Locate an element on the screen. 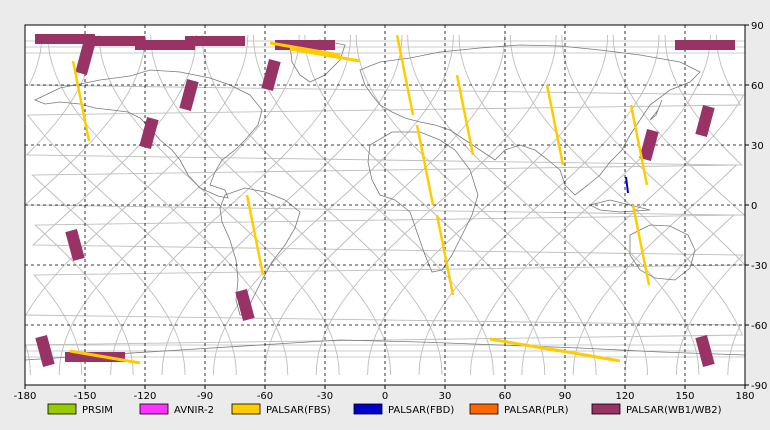  y-tick-label: 90 is located at coordinates (757, 26).